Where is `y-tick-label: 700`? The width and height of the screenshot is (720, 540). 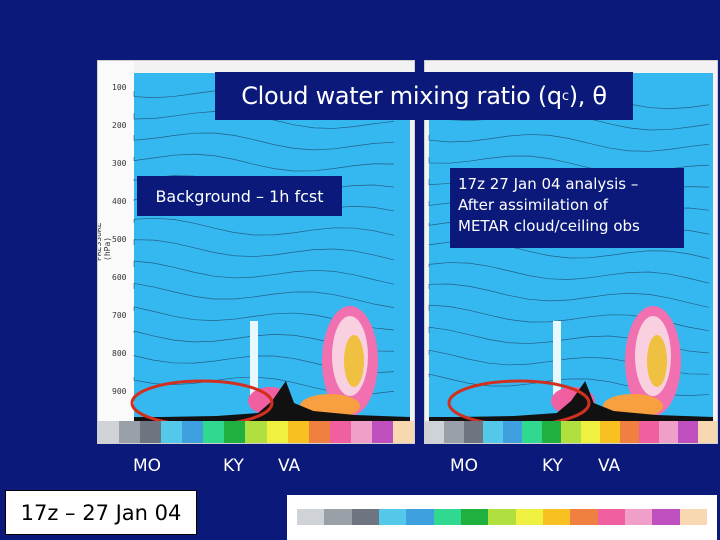
y-tick-label: 700 is located at coordinates (119, 315).